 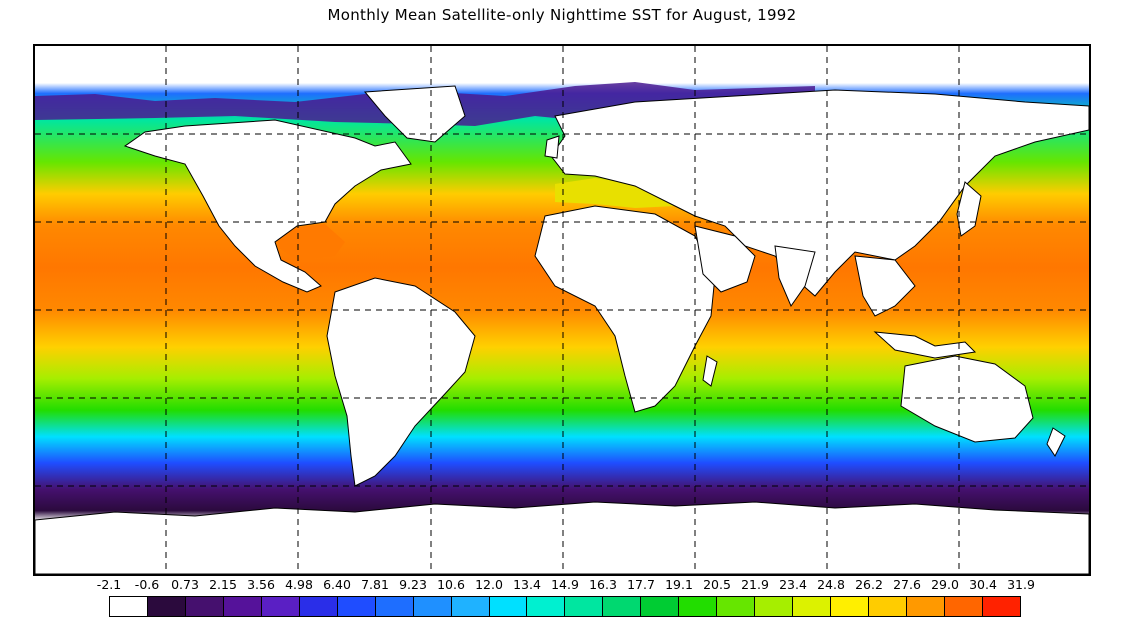 What do you see at coordinates (717, 584) in the screenshot?
I see `colorbar-tick-label: 20.5` at bounding box center [717, 584].